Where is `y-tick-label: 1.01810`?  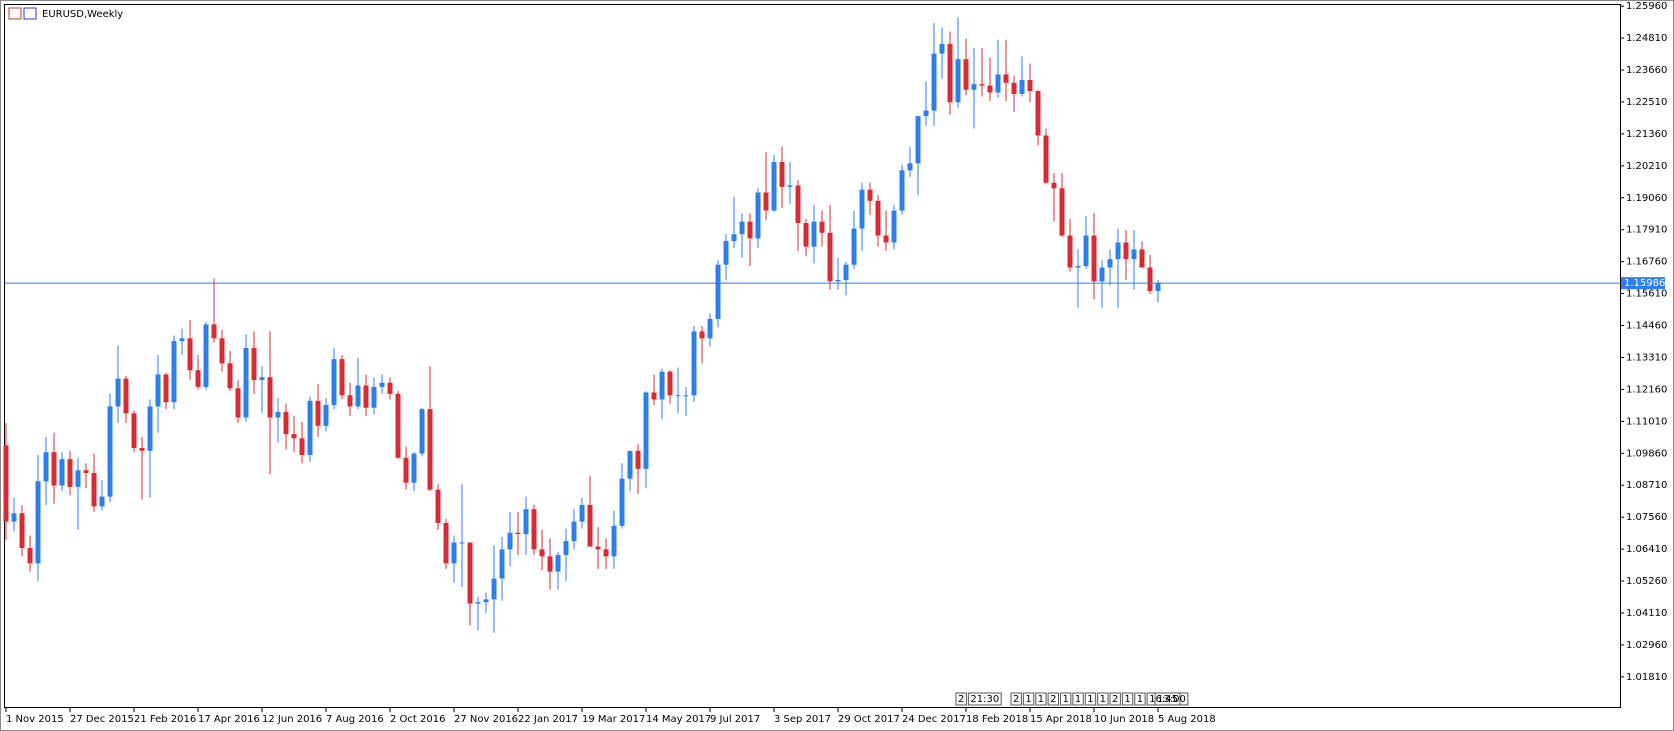 y-tick-label: 1.01810 is located at coordinates (1646, 677).